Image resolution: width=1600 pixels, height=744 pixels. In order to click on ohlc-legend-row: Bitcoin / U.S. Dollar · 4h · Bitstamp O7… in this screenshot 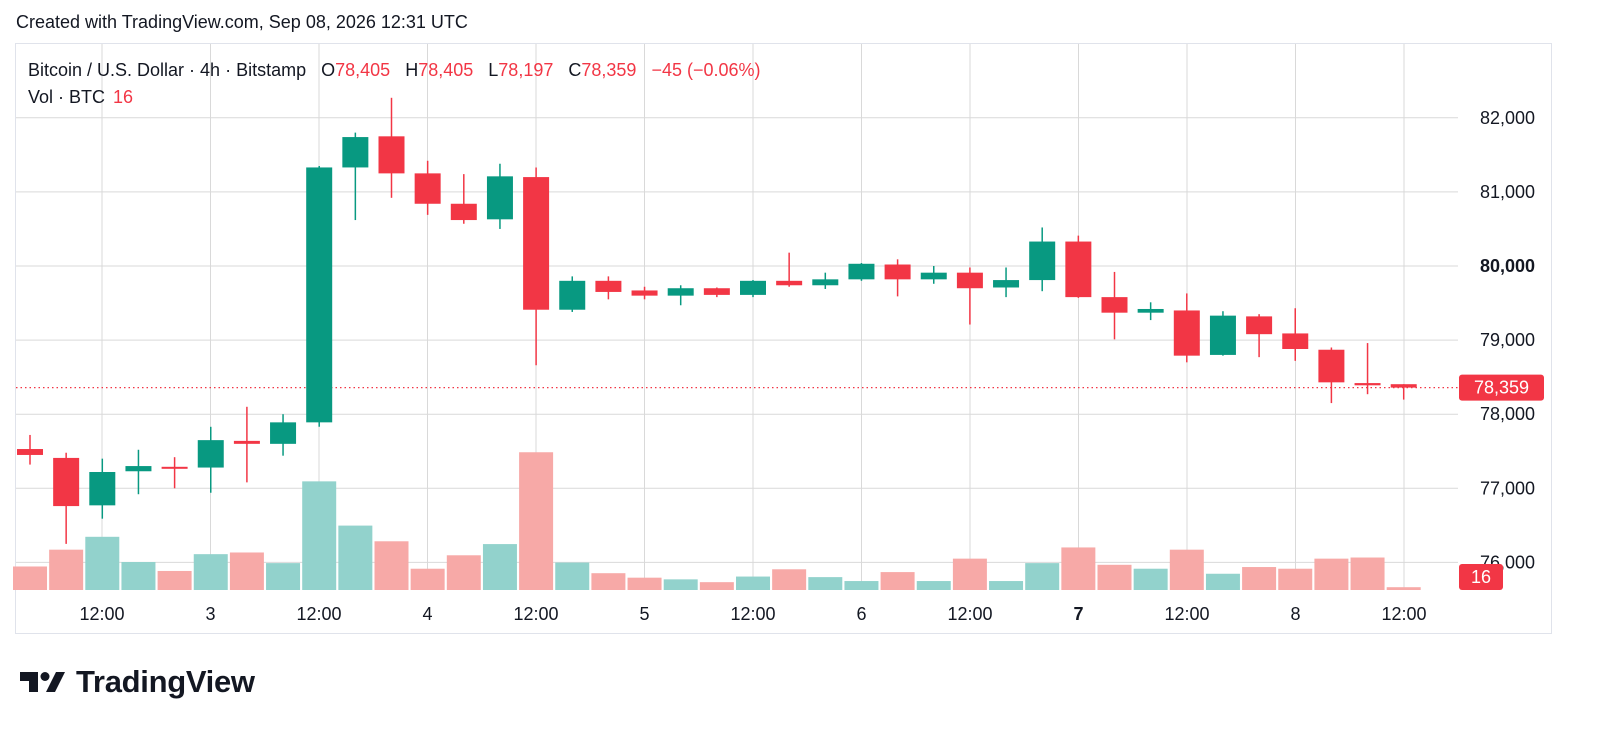, I will do `click(394, 70)`.